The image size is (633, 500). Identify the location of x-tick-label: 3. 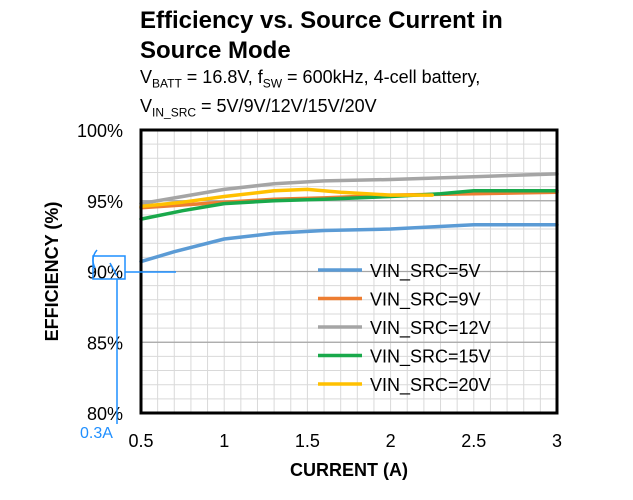
(557, 441).